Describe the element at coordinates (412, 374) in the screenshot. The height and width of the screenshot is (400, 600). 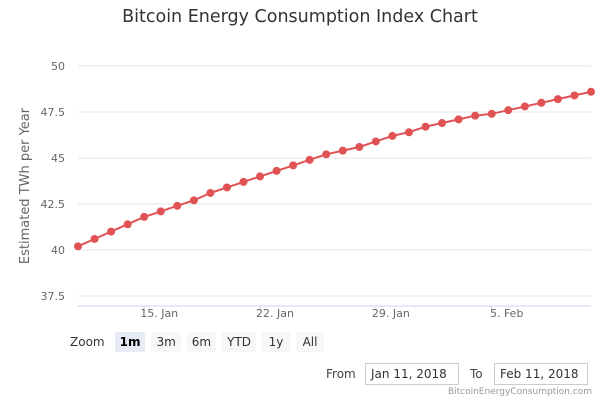
I see `range-from-input: Jan 11, 2018` at that location.